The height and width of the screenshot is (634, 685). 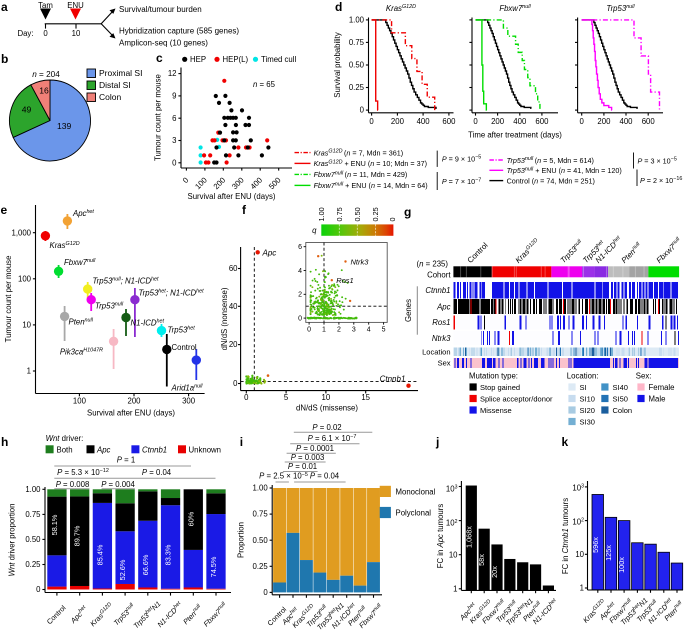 What do you see at coordinates (190, 518) in the screenshot?
I see `svg-text: 60%` at bounding box center [190, 518].